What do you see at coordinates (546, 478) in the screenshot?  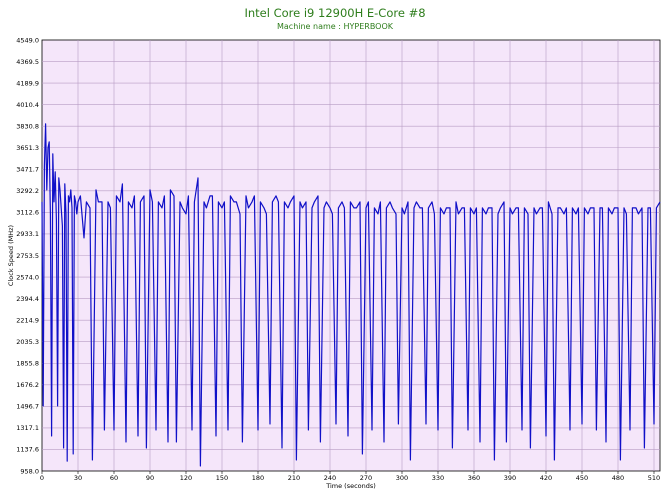 I see `x-tick-label: 420` at bounding box center [546, 478].